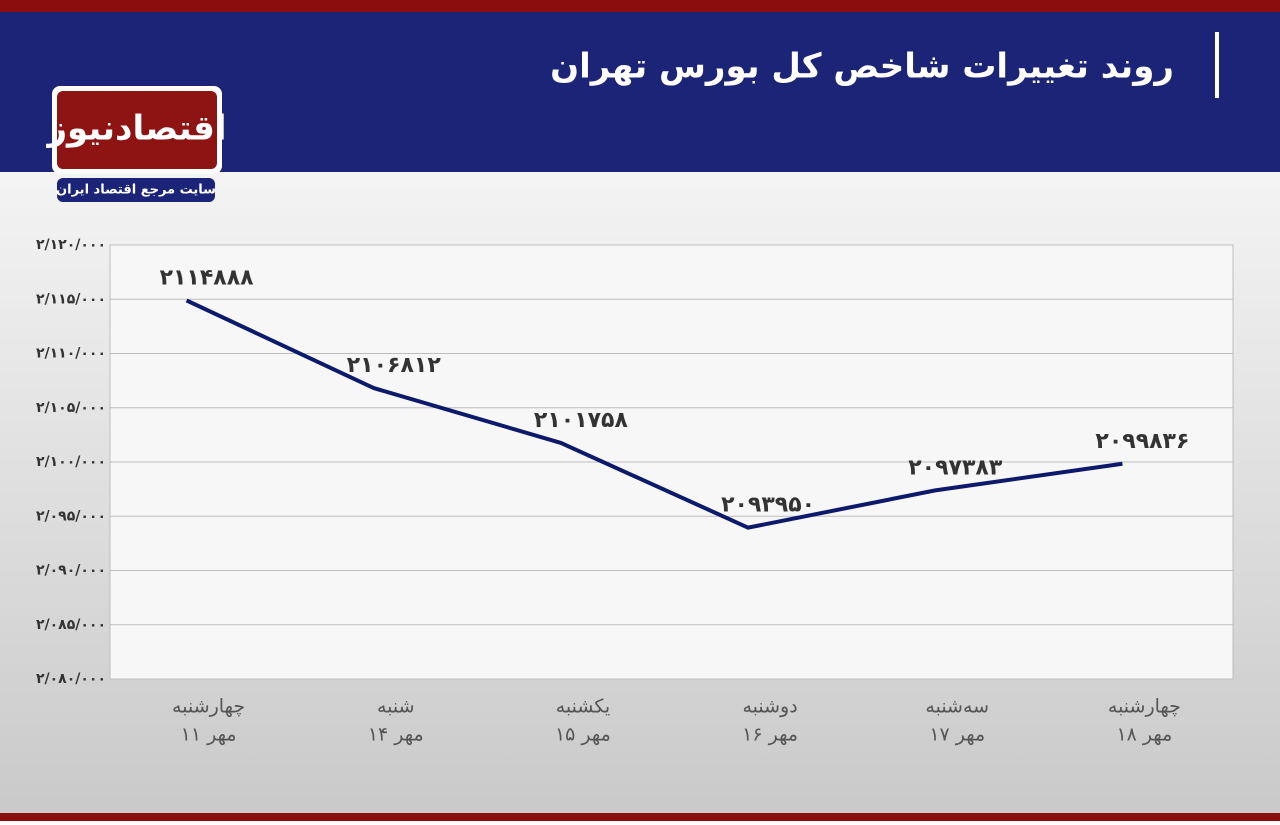  I want to click on x-tick-label: ۱۱ مهر, so click(209, 735).